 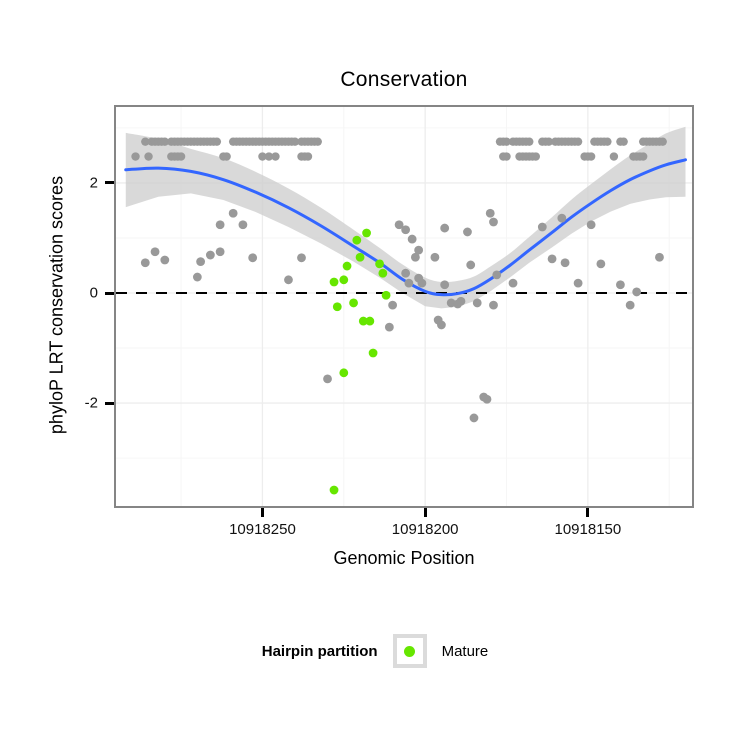 I want to click on x-tick-label: 10918150, so click(x=588, y=529).